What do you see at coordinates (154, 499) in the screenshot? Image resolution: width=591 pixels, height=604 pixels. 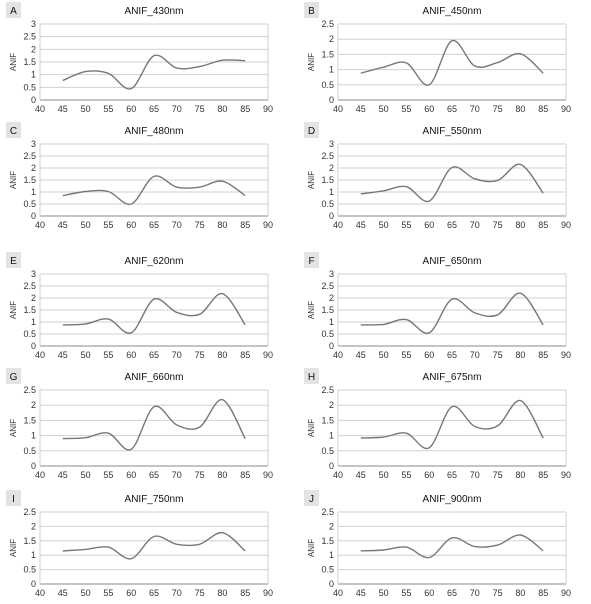 I see `chart-title: ANIF_750nm` at bounding box center [154, 499].